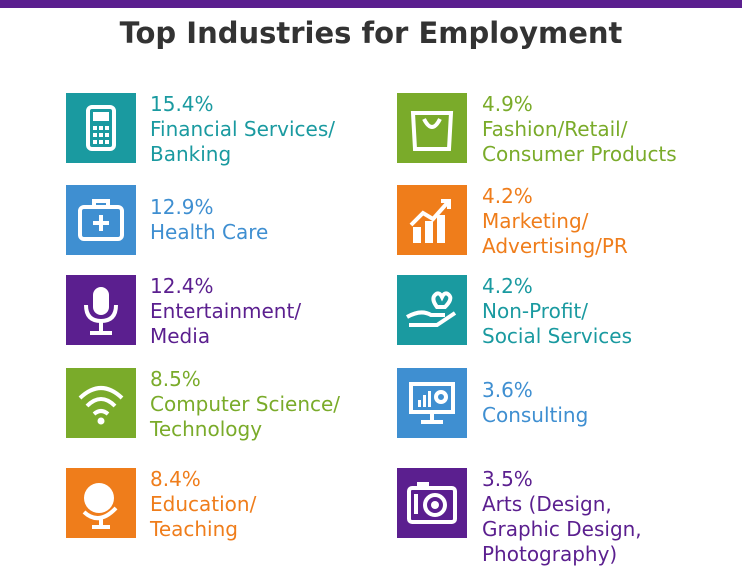  What do you see at coordinates (182, 207) in the screenshot?
I see `percent: 12.9%` at bounding box center [182, 207].